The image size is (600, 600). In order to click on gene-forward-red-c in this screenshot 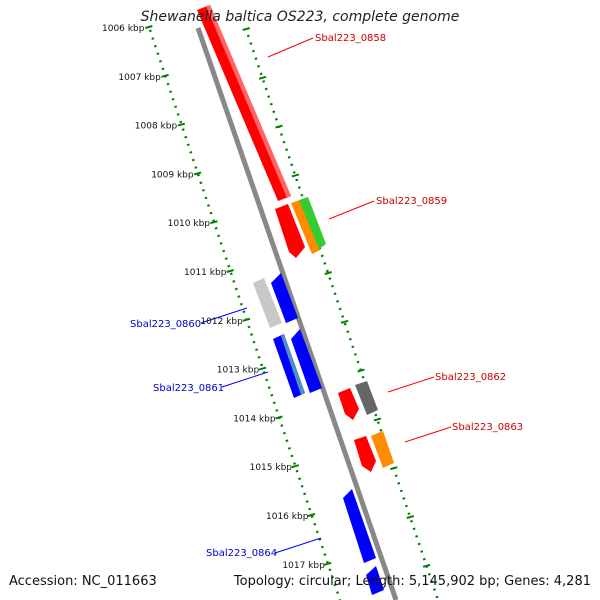, I will do `click(365, 454)`.